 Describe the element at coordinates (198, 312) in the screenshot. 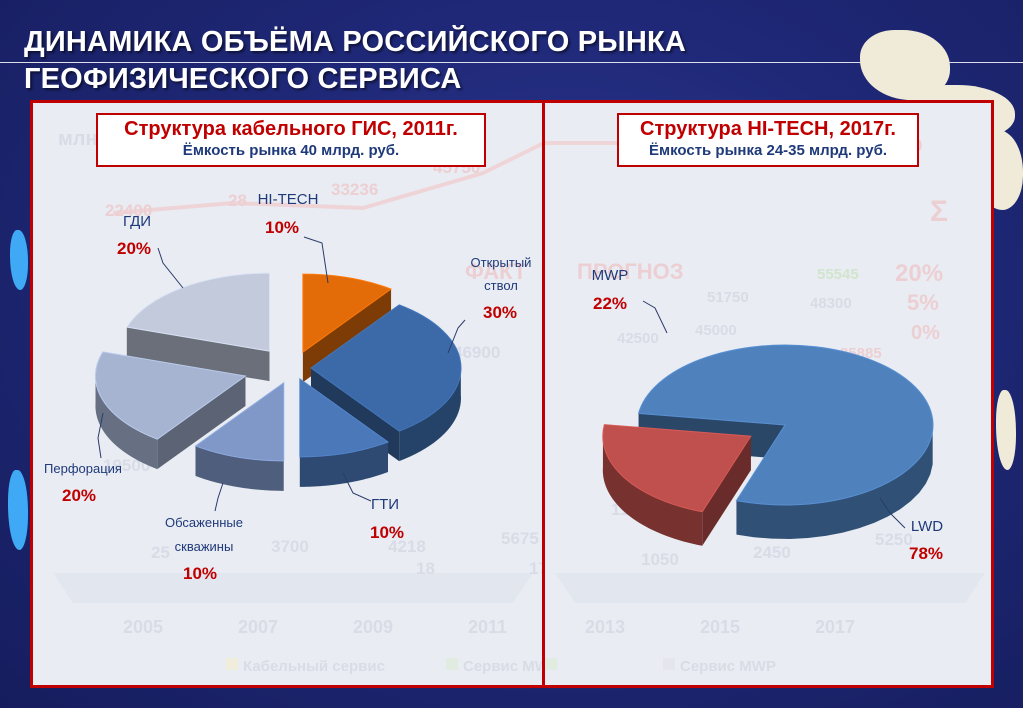

I see `gdi-slice-top` at that location.